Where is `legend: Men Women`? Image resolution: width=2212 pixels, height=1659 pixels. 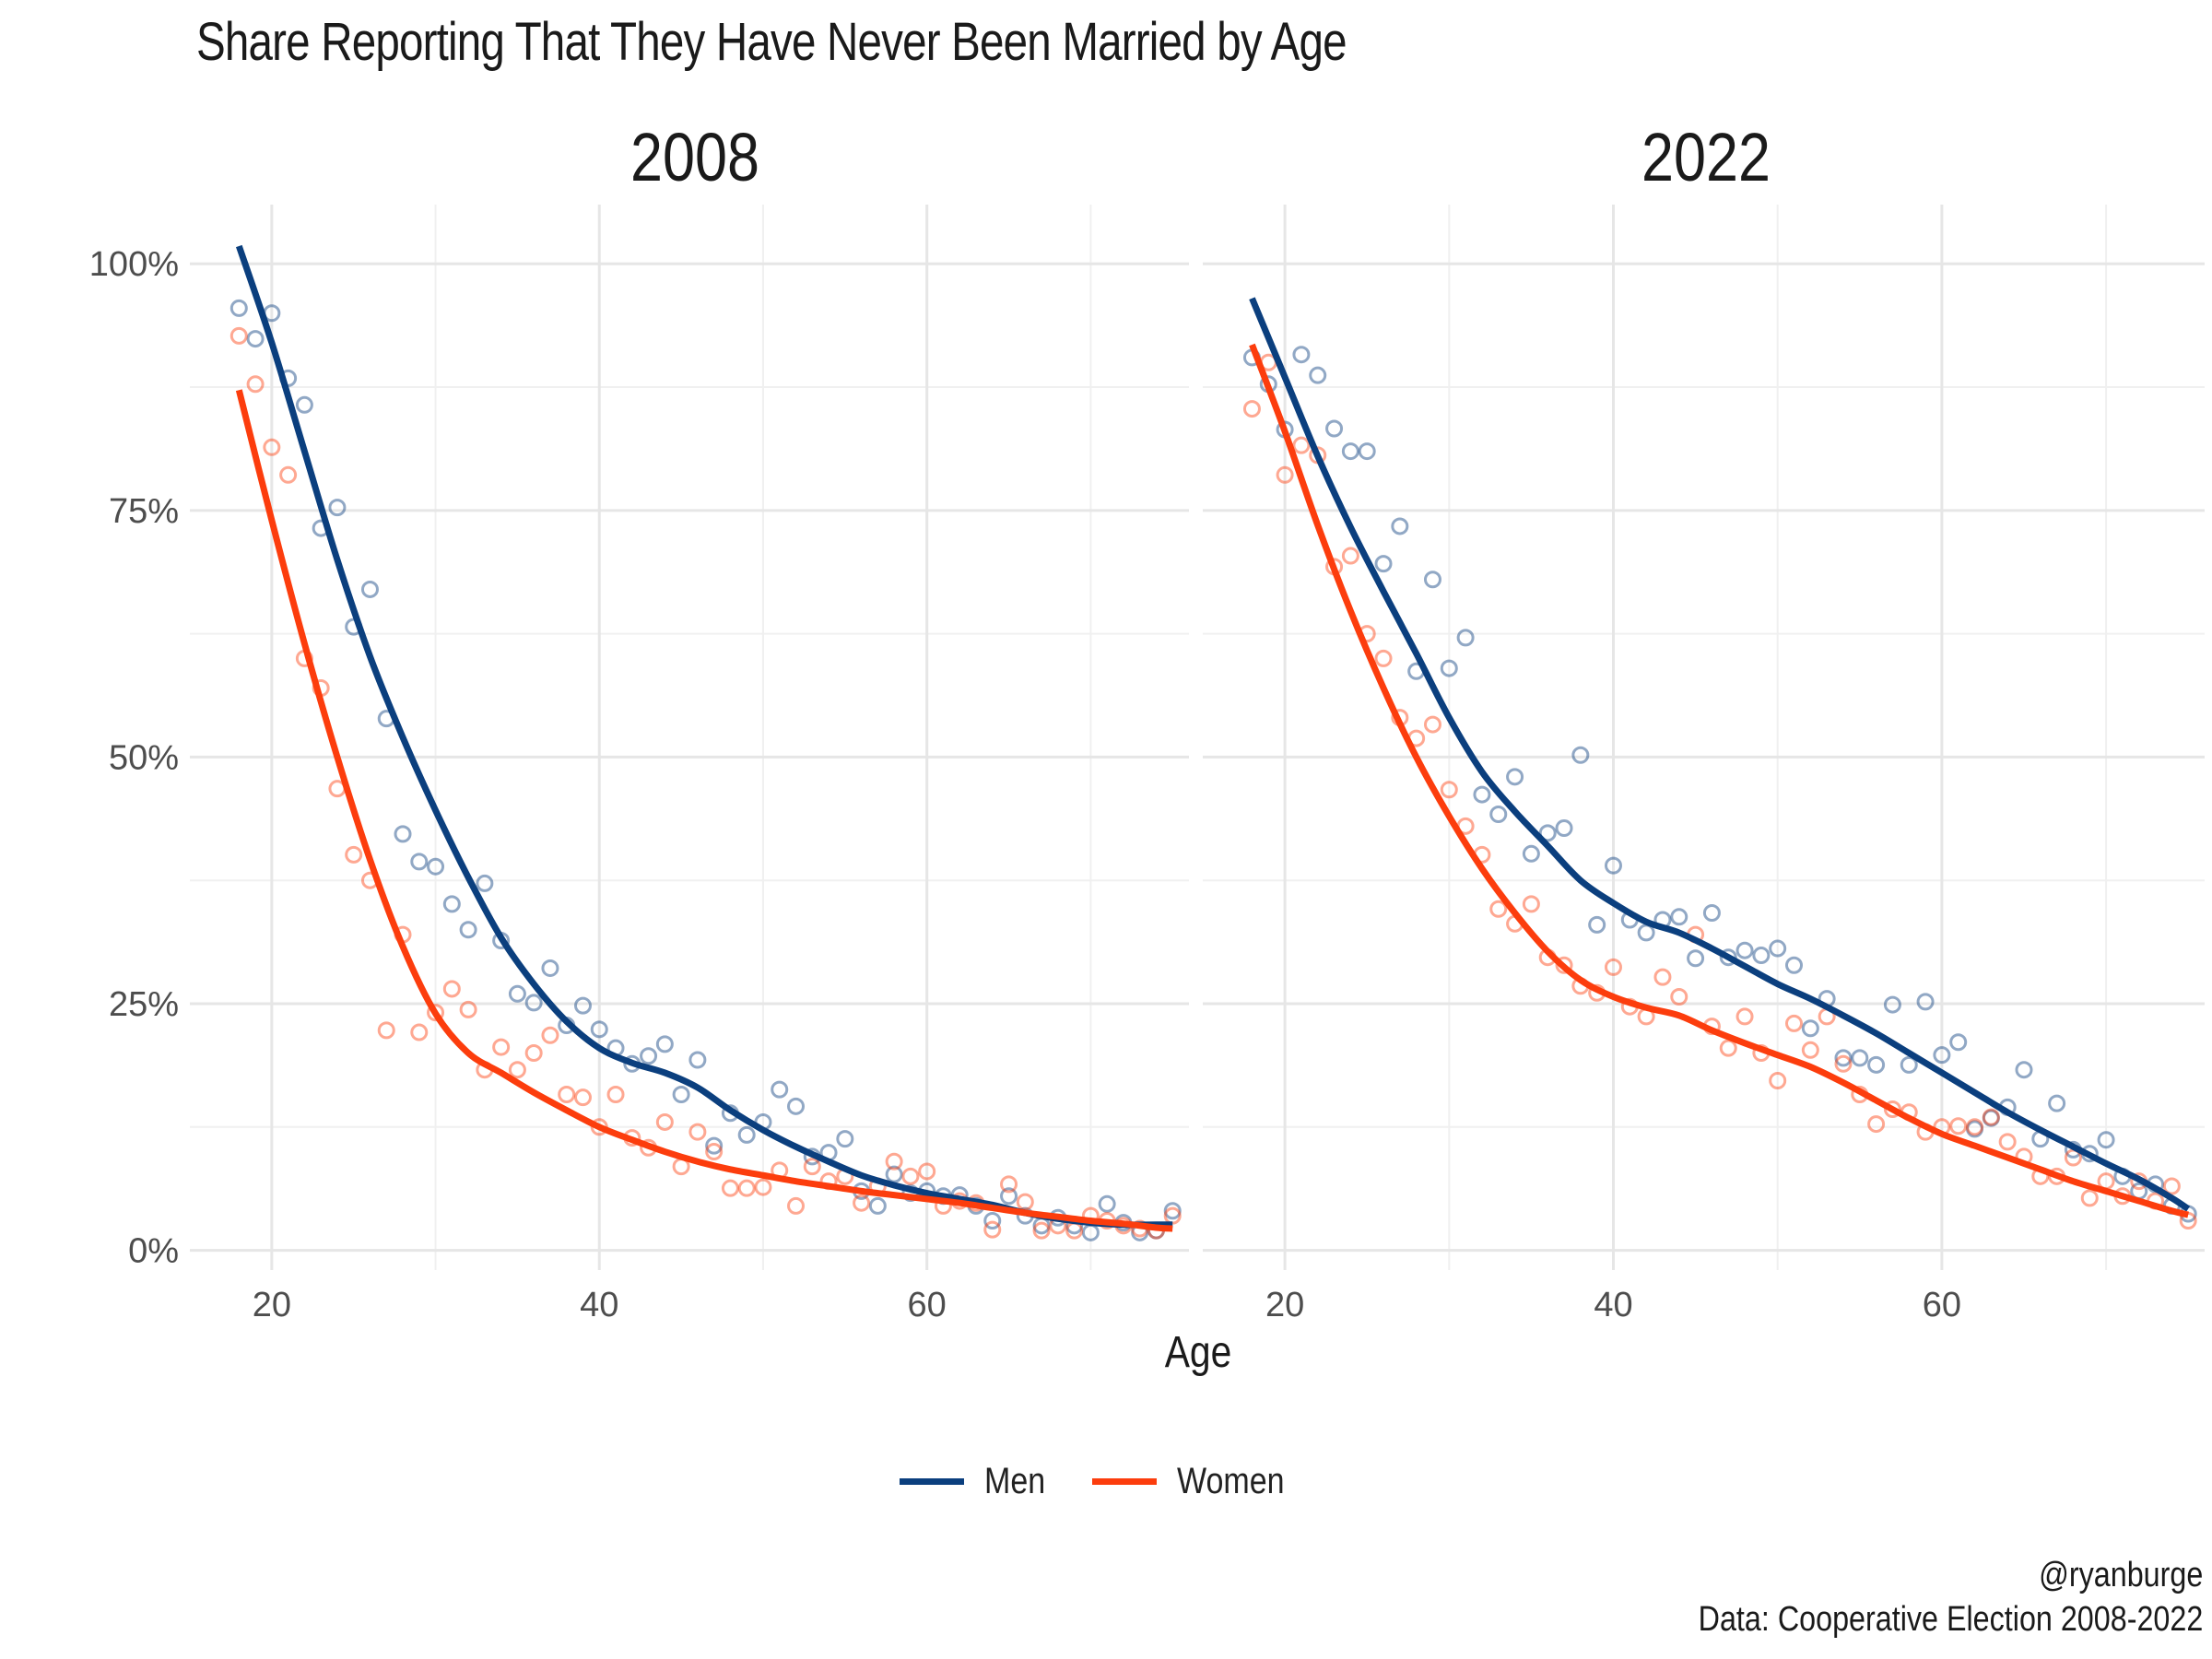 legend: Men Women is located at coordinates (1106, 1481).